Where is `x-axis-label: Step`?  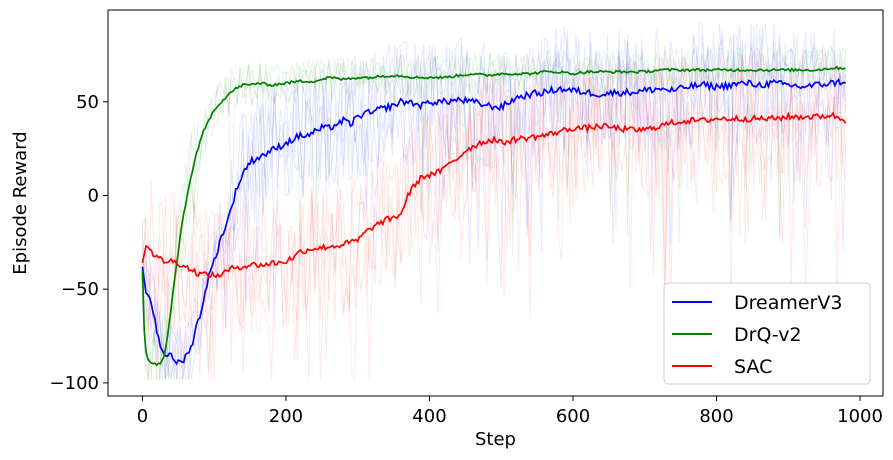 x-axis-label: Step is located at coordinates (495, 439).